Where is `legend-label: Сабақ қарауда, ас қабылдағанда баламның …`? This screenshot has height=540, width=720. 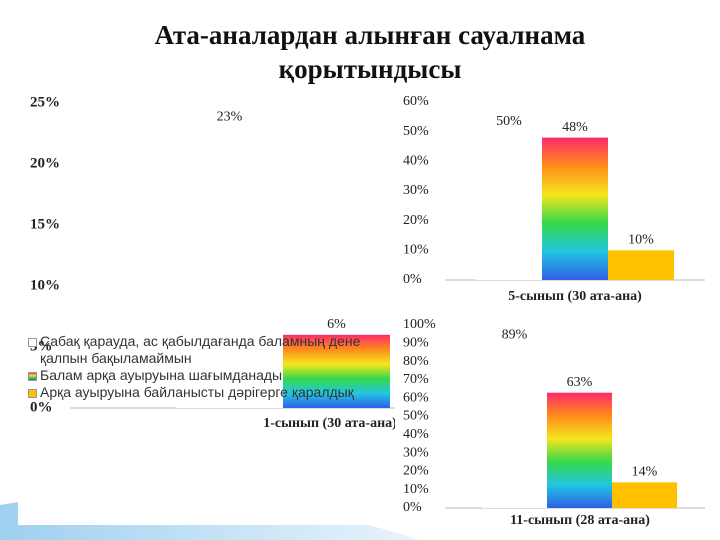
legend-label: Сабақ қарауда, ас қабылдағанда баламның … is located at coordinates (200, 349).